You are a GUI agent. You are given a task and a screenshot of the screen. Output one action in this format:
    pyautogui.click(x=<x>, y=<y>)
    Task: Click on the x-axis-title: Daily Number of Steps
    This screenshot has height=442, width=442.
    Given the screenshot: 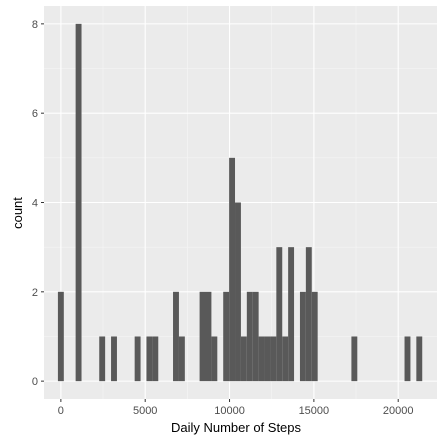 What is the action you would take?
    pyautogui.click(x=236, y=427)
    